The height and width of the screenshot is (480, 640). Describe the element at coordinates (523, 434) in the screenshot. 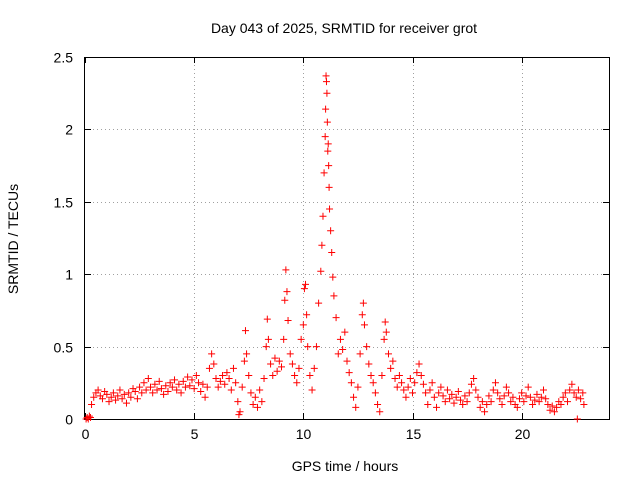

I see `x-tick-label: 20` at that location.